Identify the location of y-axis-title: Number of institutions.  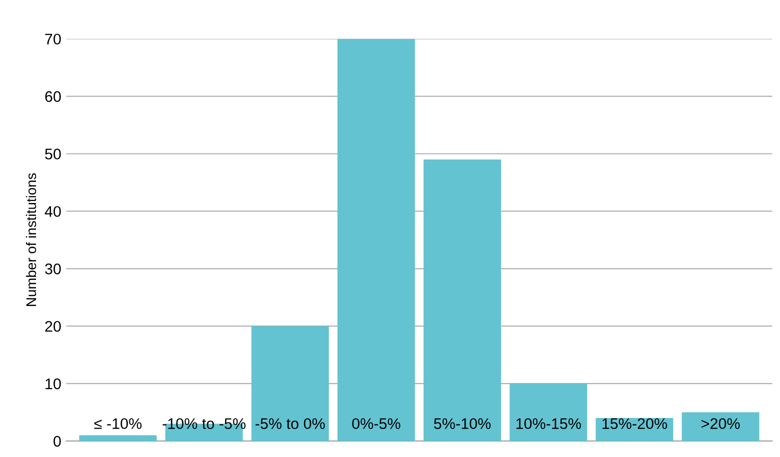
(31, 239).